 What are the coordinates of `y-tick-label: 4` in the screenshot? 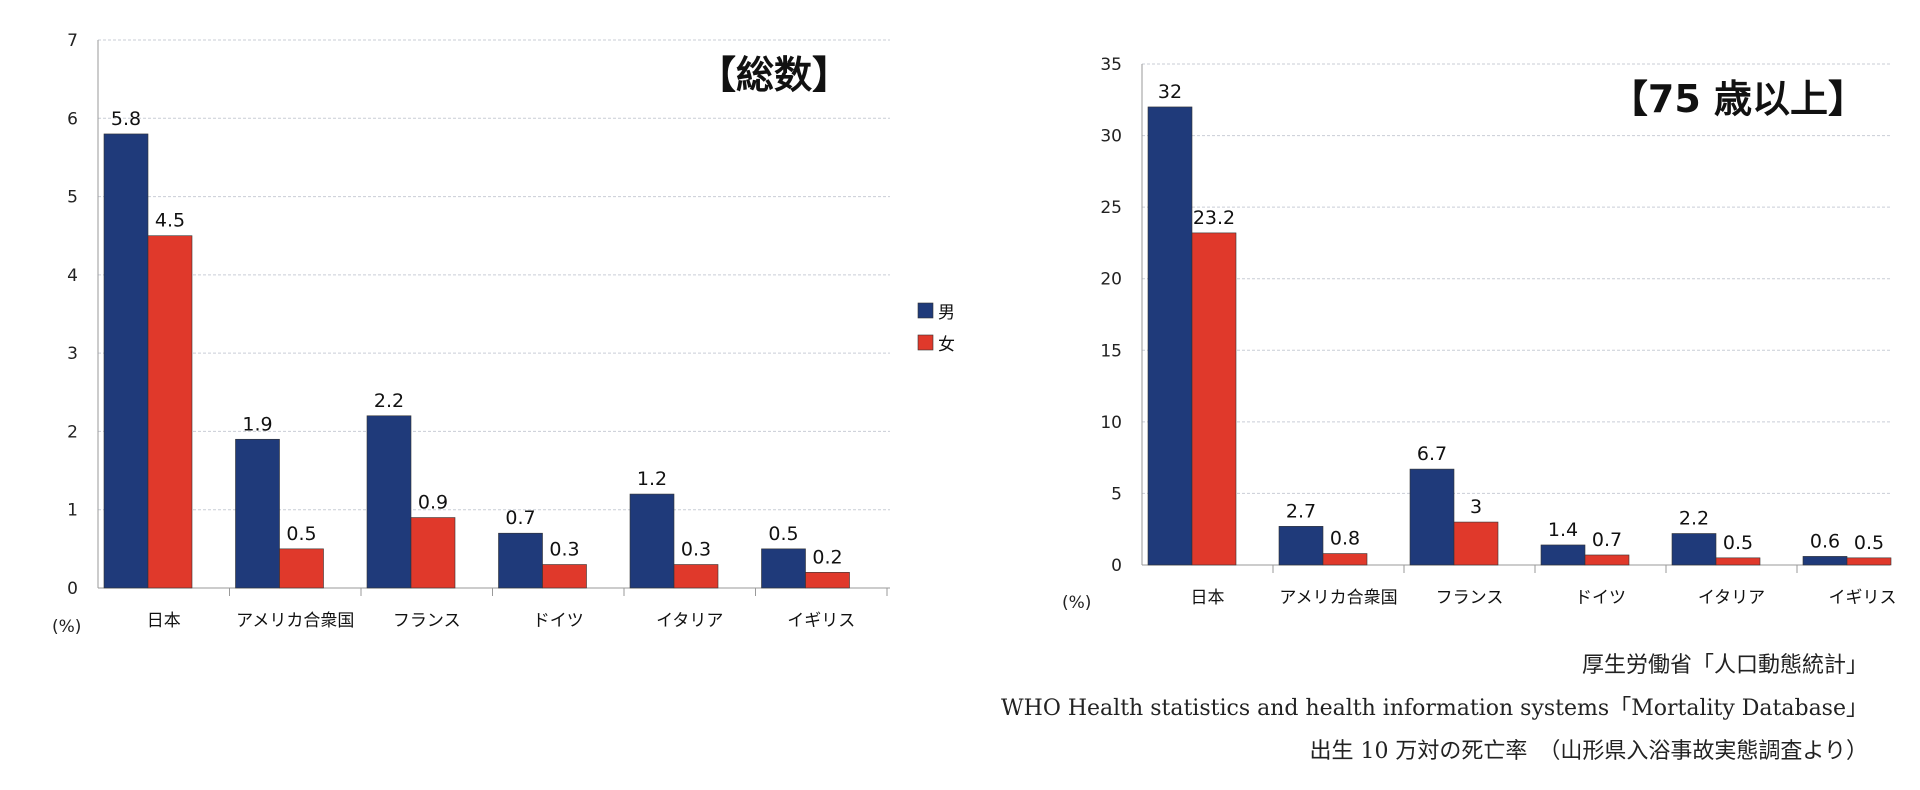 It's located at (72, 276).